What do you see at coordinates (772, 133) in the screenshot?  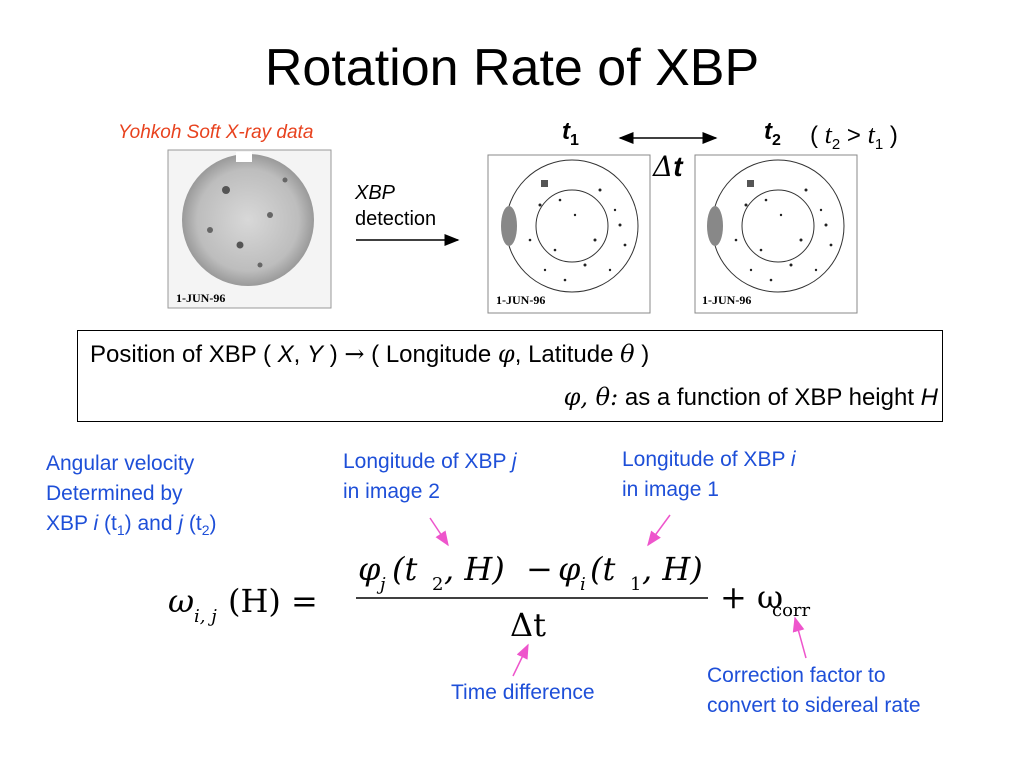 I see `t2-label: t2` at bounding box center [772, 133].